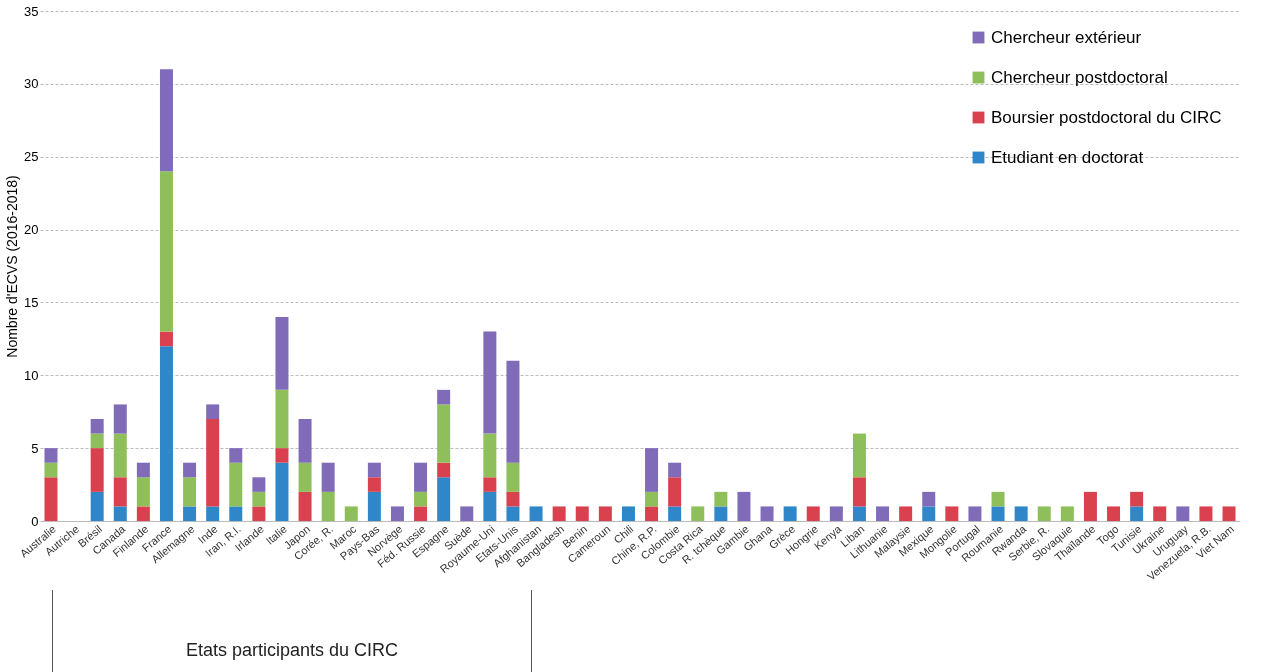 The height and width of the screenshot is (672, 1283). I want to click on y-tick-label: 20, so click(31, 230).